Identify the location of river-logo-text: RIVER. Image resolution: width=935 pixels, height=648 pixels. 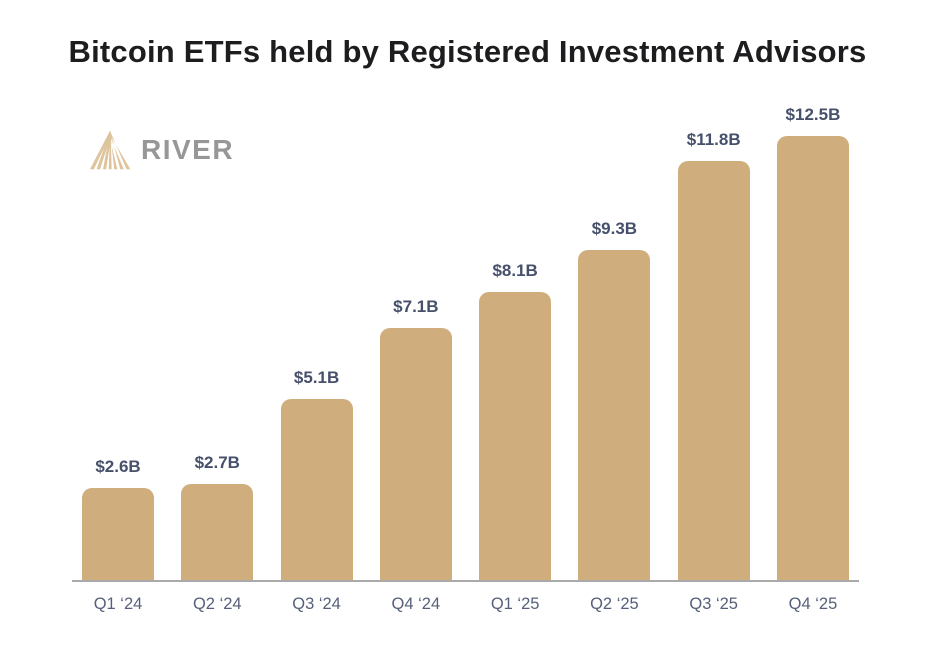
(188, 149).